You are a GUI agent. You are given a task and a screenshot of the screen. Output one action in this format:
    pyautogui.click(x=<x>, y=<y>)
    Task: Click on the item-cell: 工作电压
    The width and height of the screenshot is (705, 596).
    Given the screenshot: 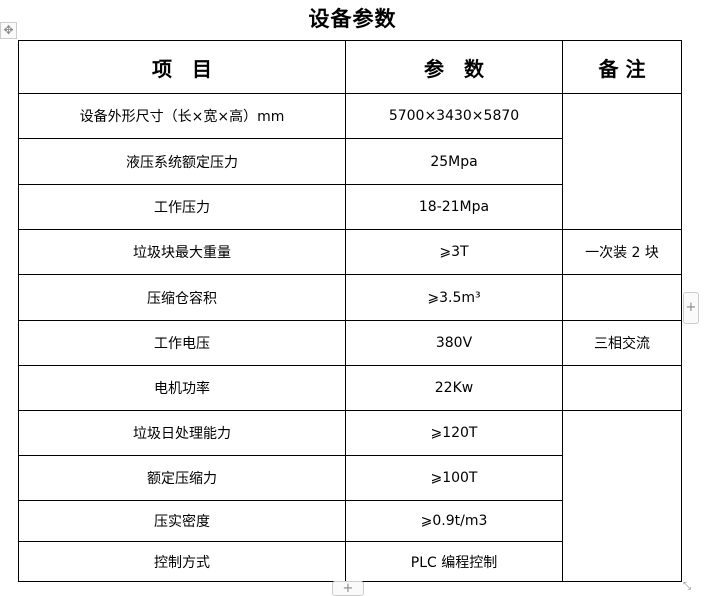 What is the action you would take?
    pyautogui.click(x=182, y=343)
    